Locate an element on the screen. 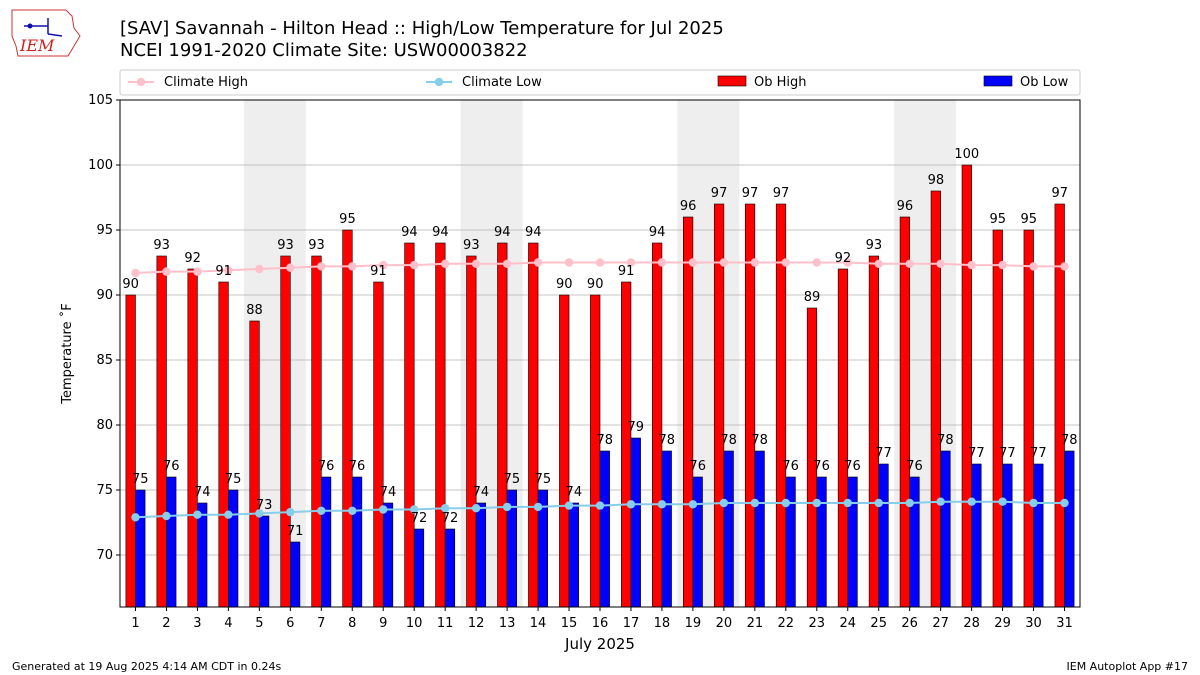  ob-high-label: 88 is located at coordinates (254, 310).